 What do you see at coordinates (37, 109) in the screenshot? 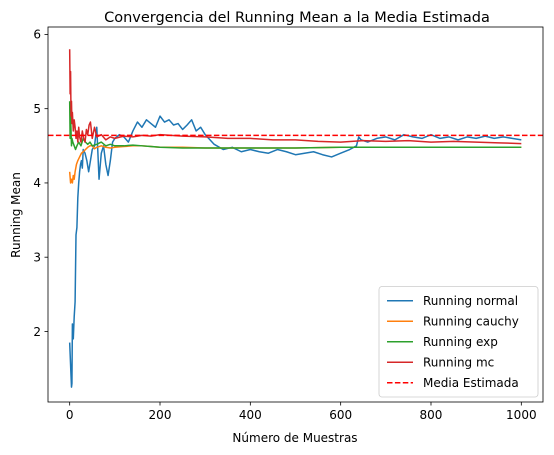
I see `y-tick-label: 5` at bounding box center [37, 109].